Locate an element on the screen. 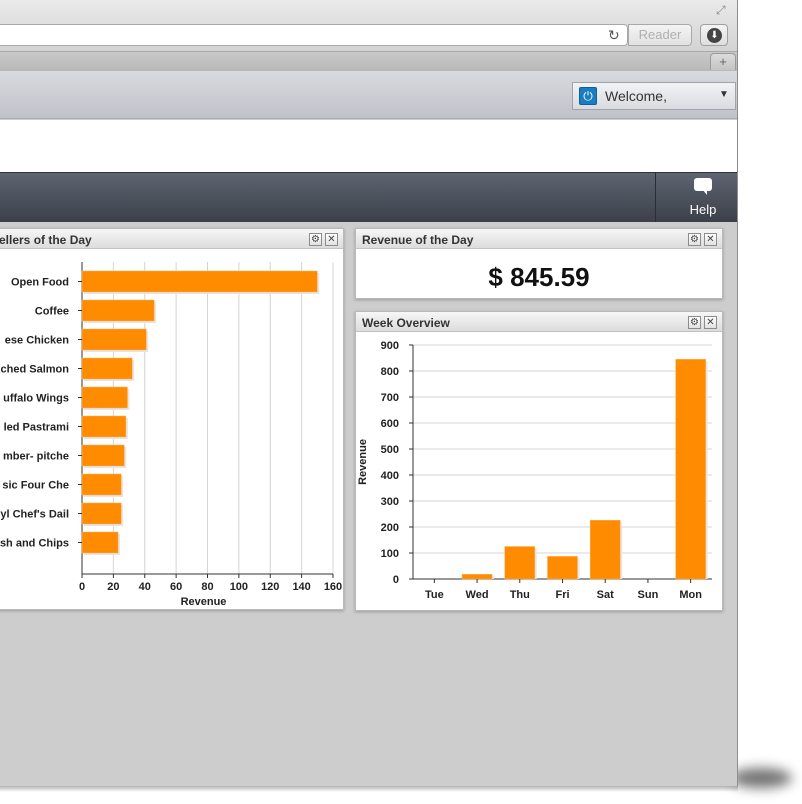 Image resolution: width=802 pixels, height=804 pixels. help-nav-item: Help is located at coordinates (703, 199).